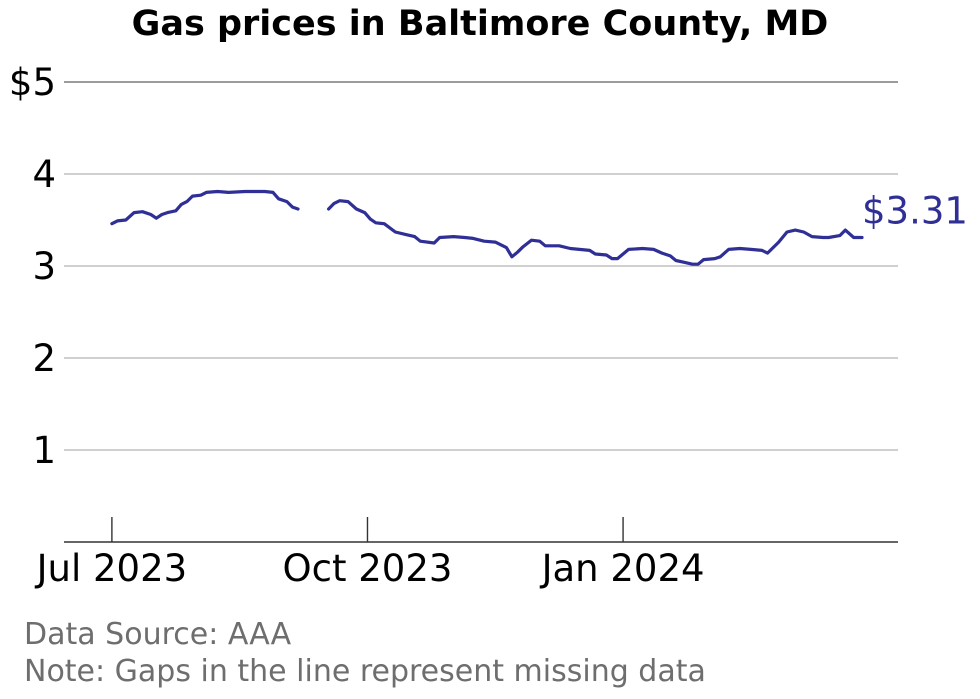 This screenshot has height=699, width=980. Describe the element at coordinates (111, 568) in the screenshot. I see `x-tick-label: Jul 2023` at that location.